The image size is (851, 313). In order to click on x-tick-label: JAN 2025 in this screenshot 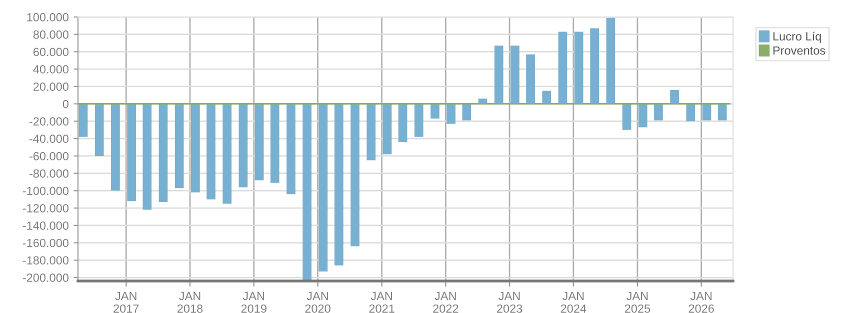, I will do `click(637, 302)`.